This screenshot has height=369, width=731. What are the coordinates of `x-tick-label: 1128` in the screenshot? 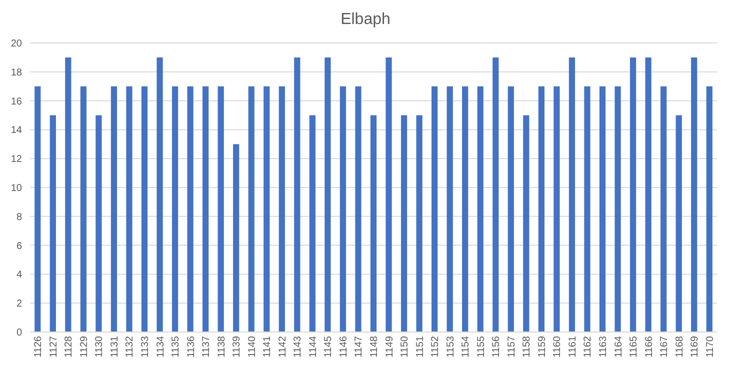 It's located at (69, 347).